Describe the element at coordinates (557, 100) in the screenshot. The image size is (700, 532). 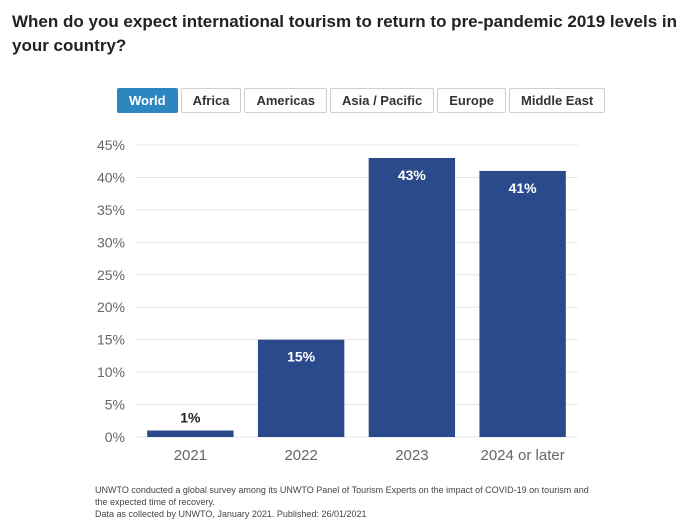
I see `tab-middle-east: Middle East` at that location.